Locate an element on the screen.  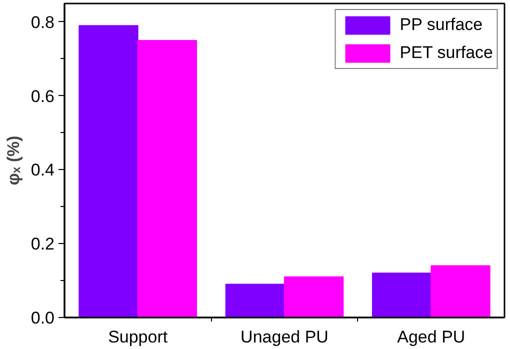
y-tick-label: 0.8 is located at coordinates (42, 22).